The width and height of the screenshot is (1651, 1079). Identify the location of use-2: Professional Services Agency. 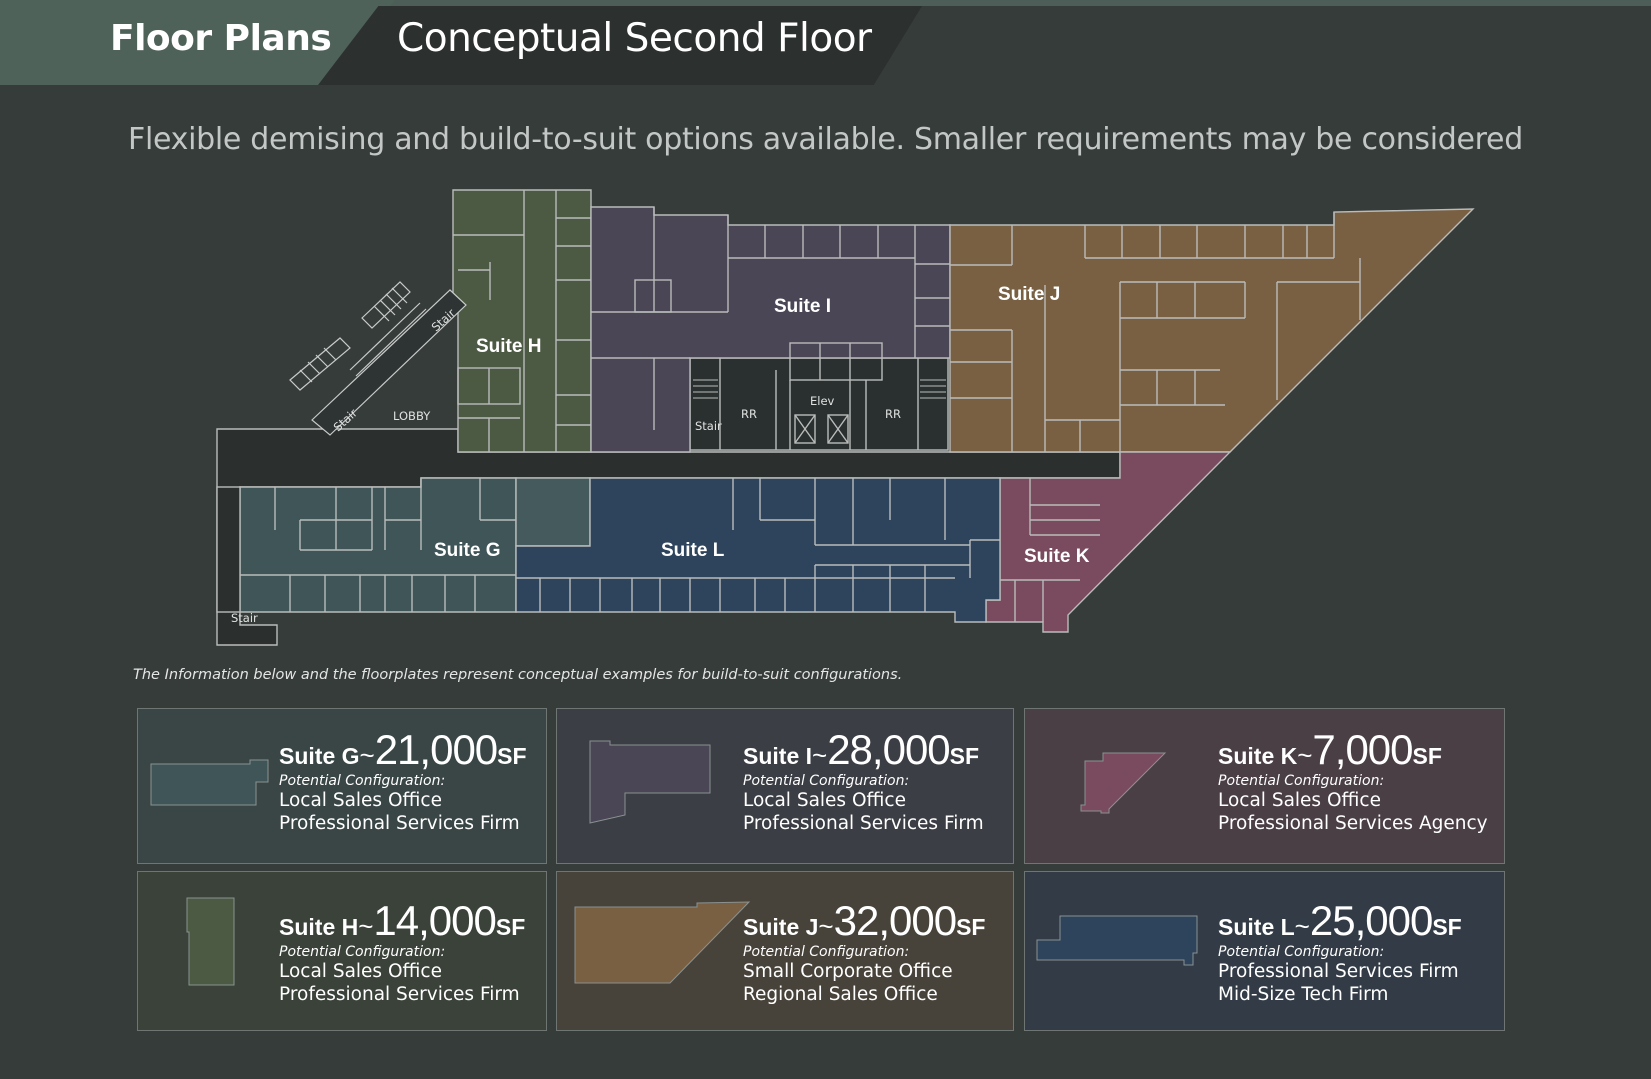
(1353, 823).